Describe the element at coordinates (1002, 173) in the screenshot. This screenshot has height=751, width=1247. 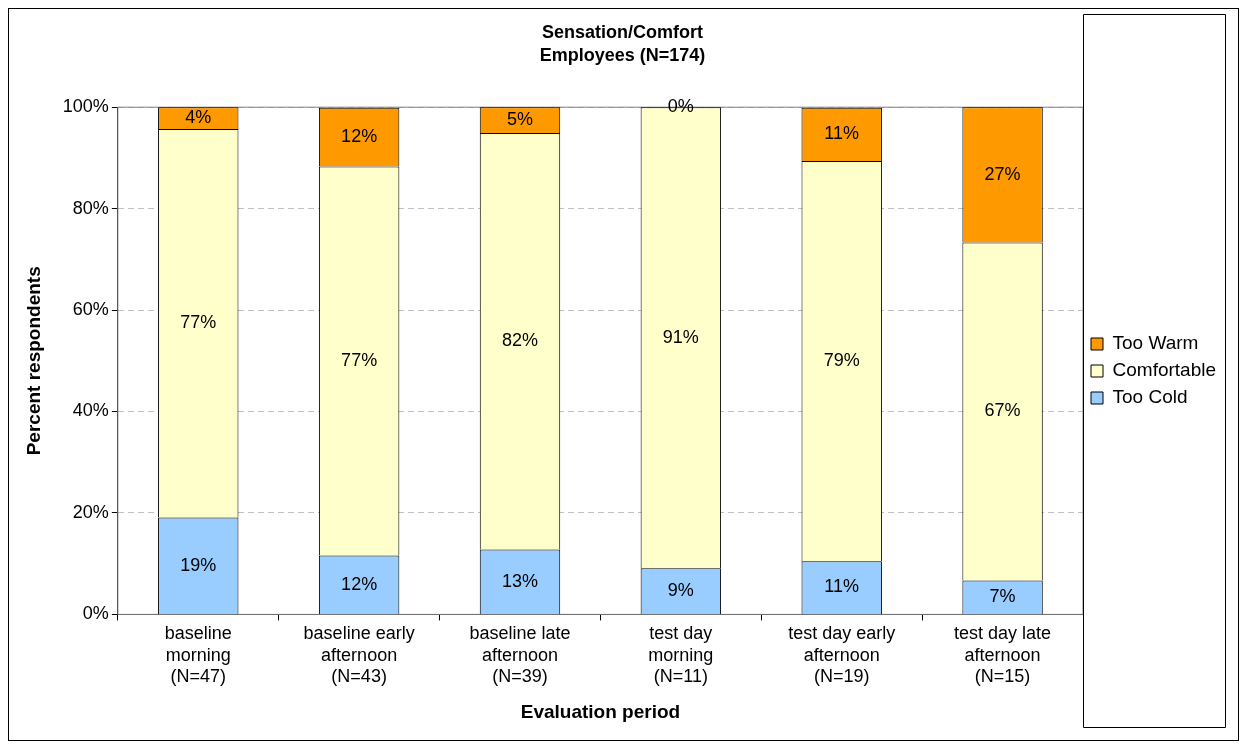
I see `data-label: 27%` at that location.